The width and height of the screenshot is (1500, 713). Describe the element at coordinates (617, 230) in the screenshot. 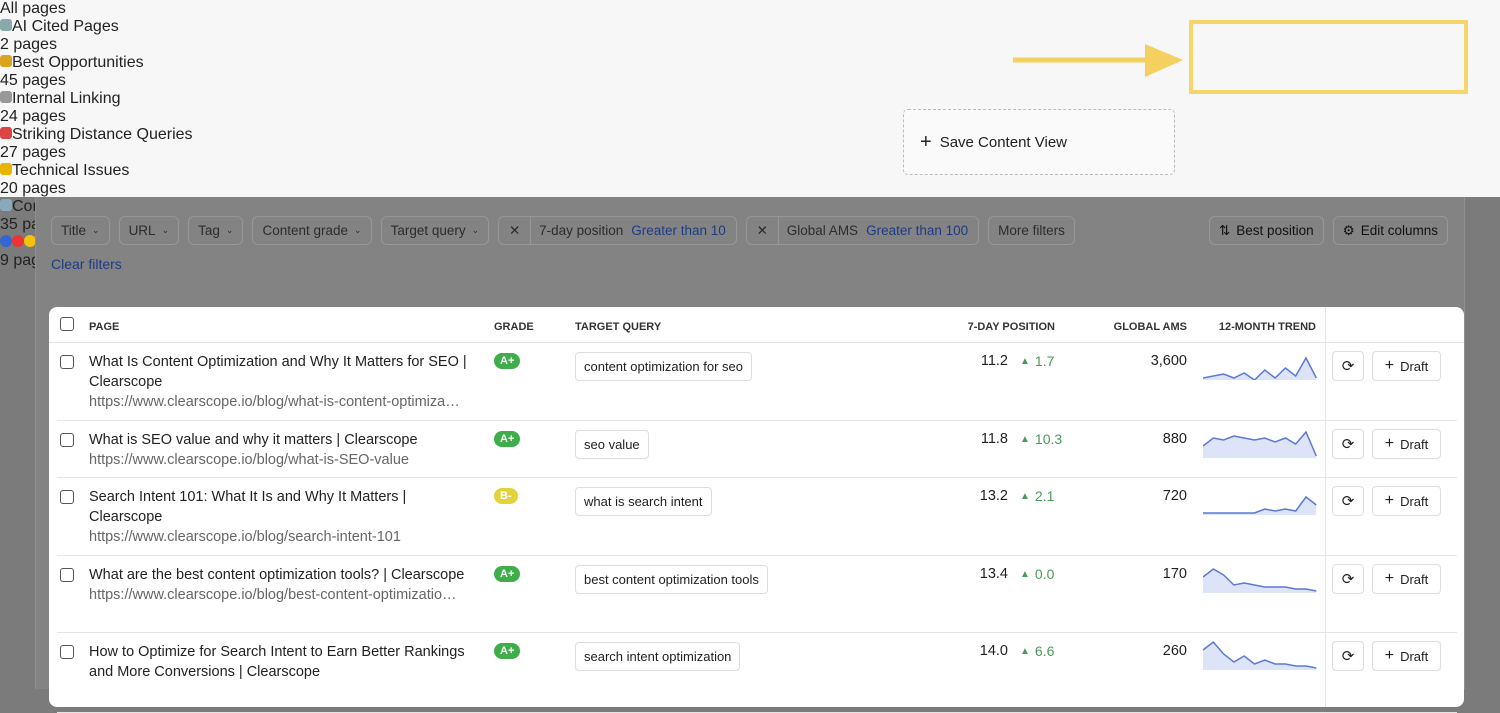

I see `active-filter: ✕ 7-day position Greater than 10` at that location.